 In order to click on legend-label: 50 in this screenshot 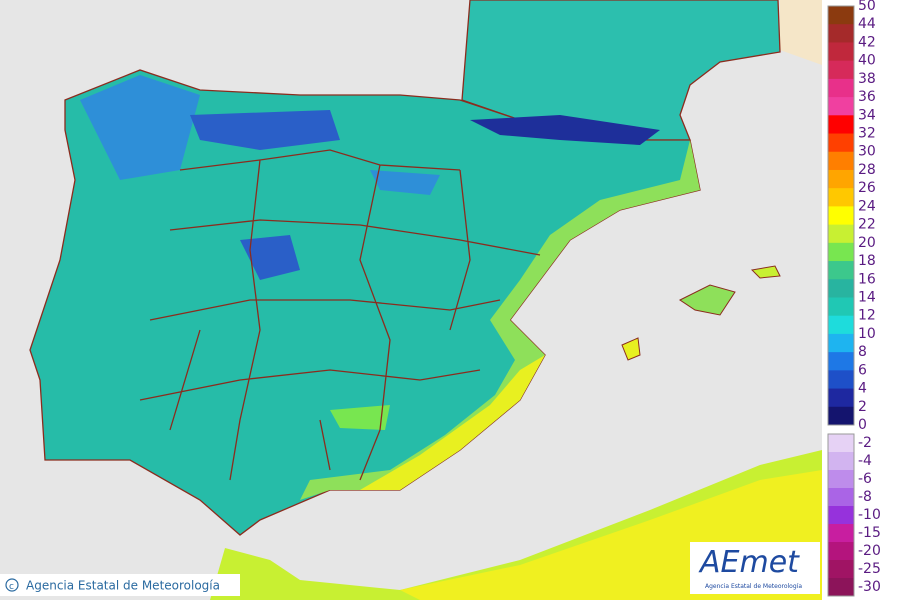, I will do `click(867, 7)`.